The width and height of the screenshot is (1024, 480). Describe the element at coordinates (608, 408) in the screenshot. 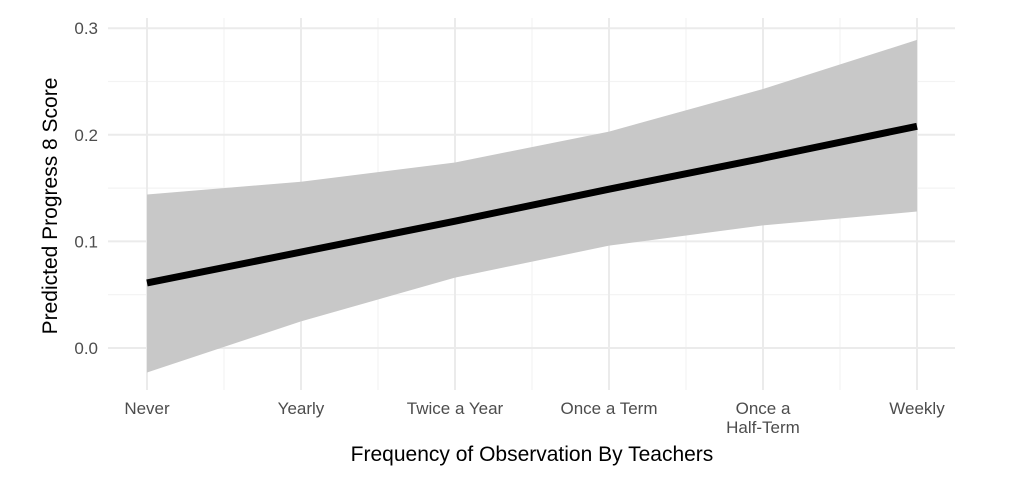

I see `x-tick-label: Once a Term` at that location.